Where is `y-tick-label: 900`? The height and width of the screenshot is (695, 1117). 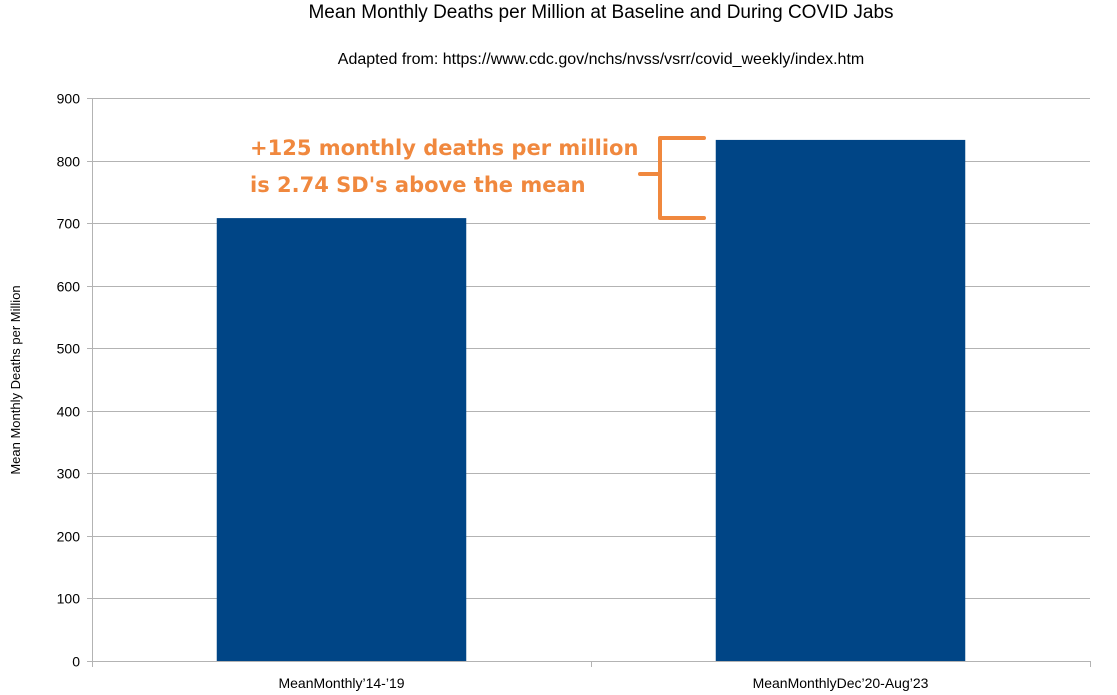
y-tick-label: 900 is located at coordinates (69, 99).